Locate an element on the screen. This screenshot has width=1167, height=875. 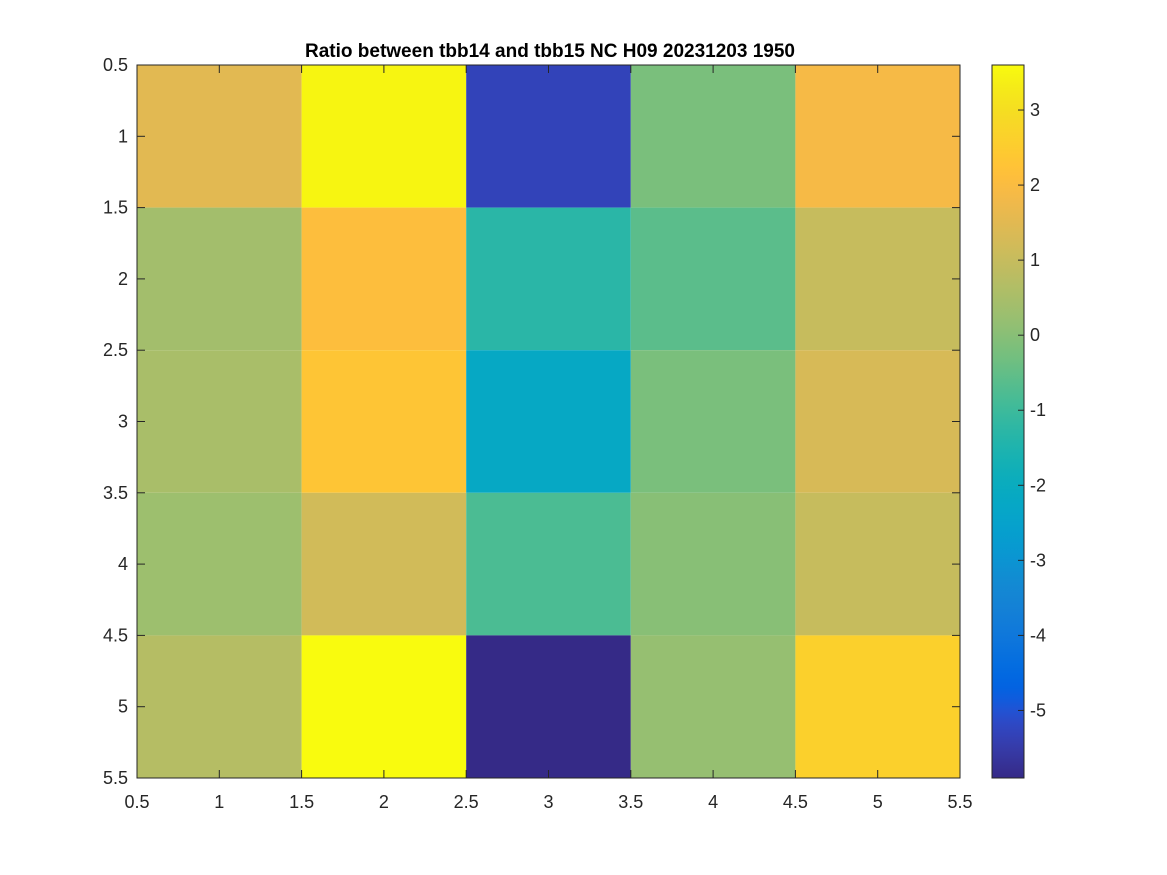
x-tick-label: 1 is located at coordinates (219, 802).